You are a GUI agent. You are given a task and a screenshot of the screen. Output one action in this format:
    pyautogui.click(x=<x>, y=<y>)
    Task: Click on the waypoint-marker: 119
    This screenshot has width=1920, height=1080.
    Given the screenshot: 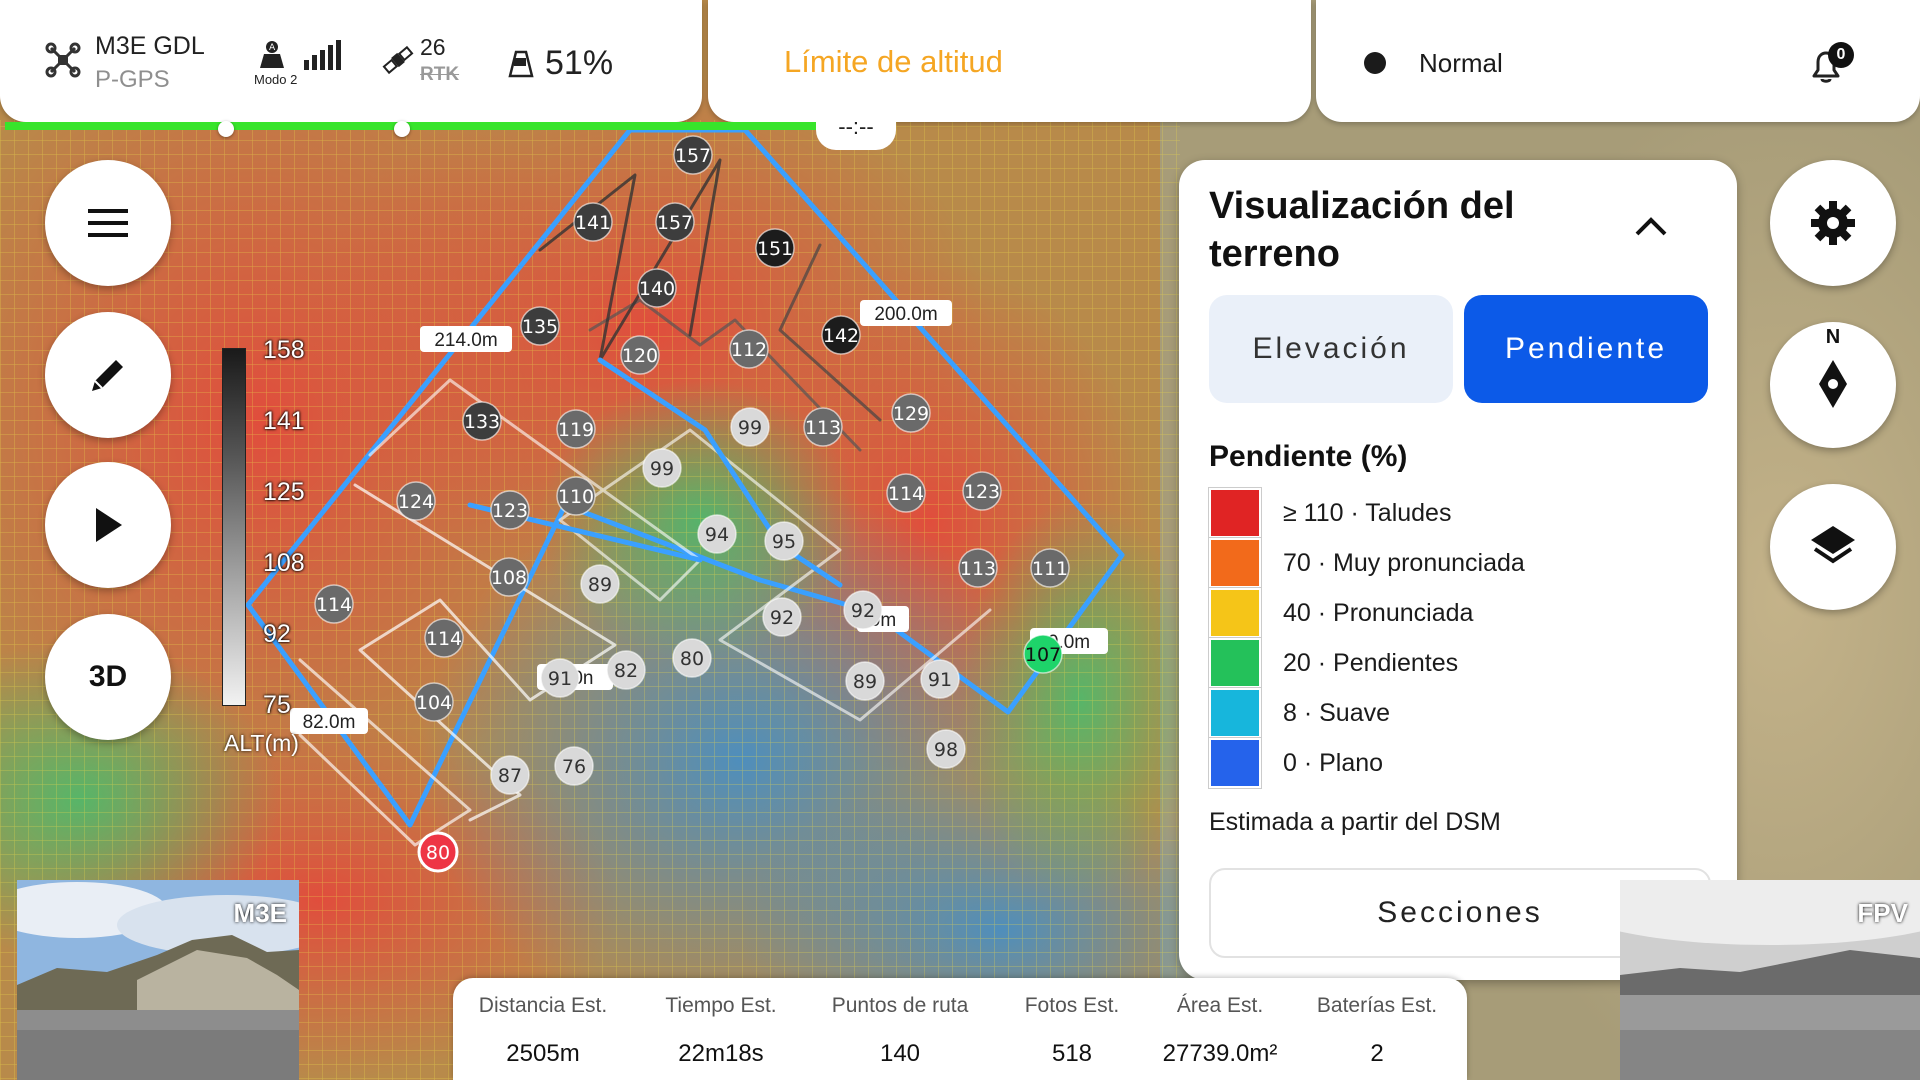 What is the action you would take?
    pyautogui.click(x=576, y=429)
    